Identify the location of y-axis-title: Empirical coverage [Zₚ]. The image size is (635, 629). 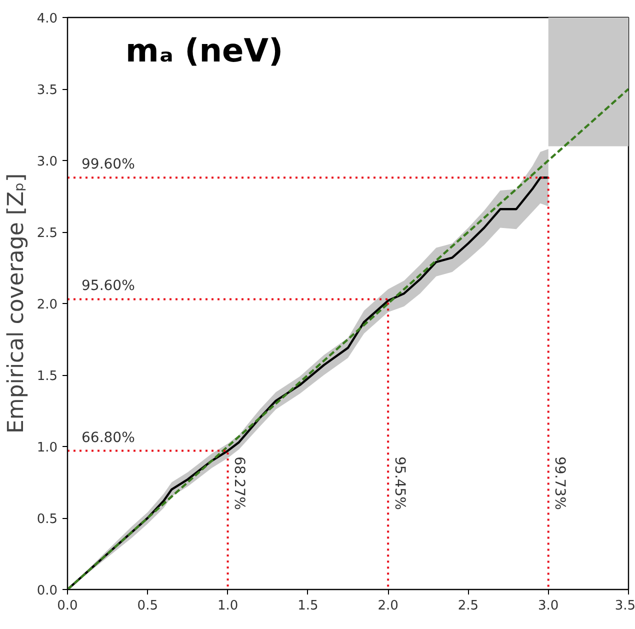
(16, 303).